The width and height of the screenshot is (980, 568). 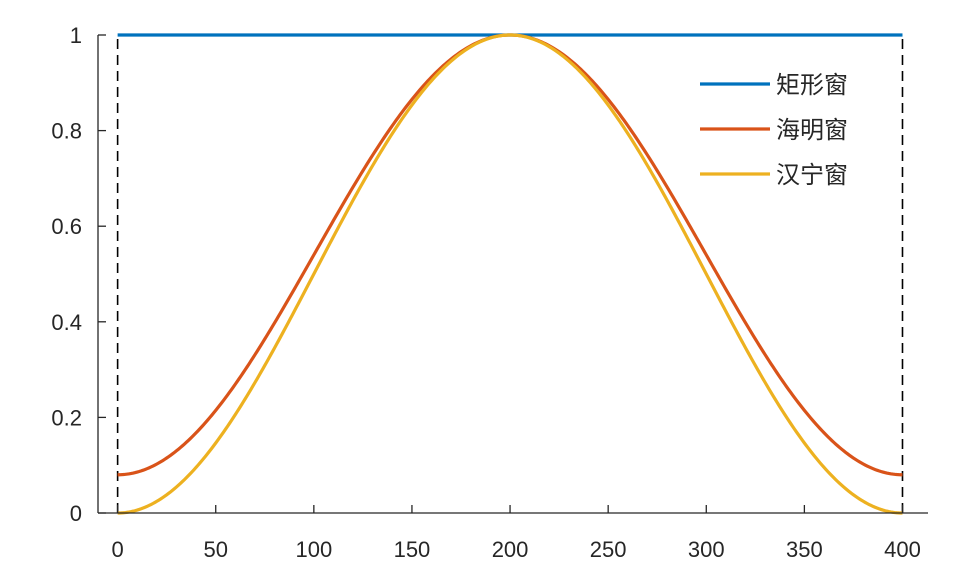 What do you see at coordinates (313, 533) in the screenshot?
I see `x-tick: 100` at bounding box center [313, 533].